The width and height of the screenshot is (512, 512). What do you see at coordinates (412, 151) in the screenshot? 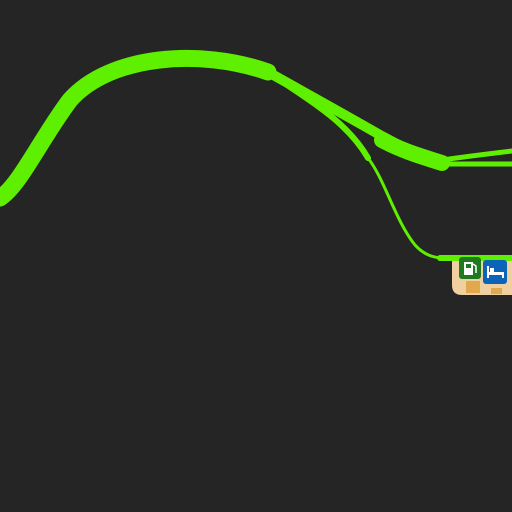
I see `highway-junction-bulge` at bounding box center [412, 151].